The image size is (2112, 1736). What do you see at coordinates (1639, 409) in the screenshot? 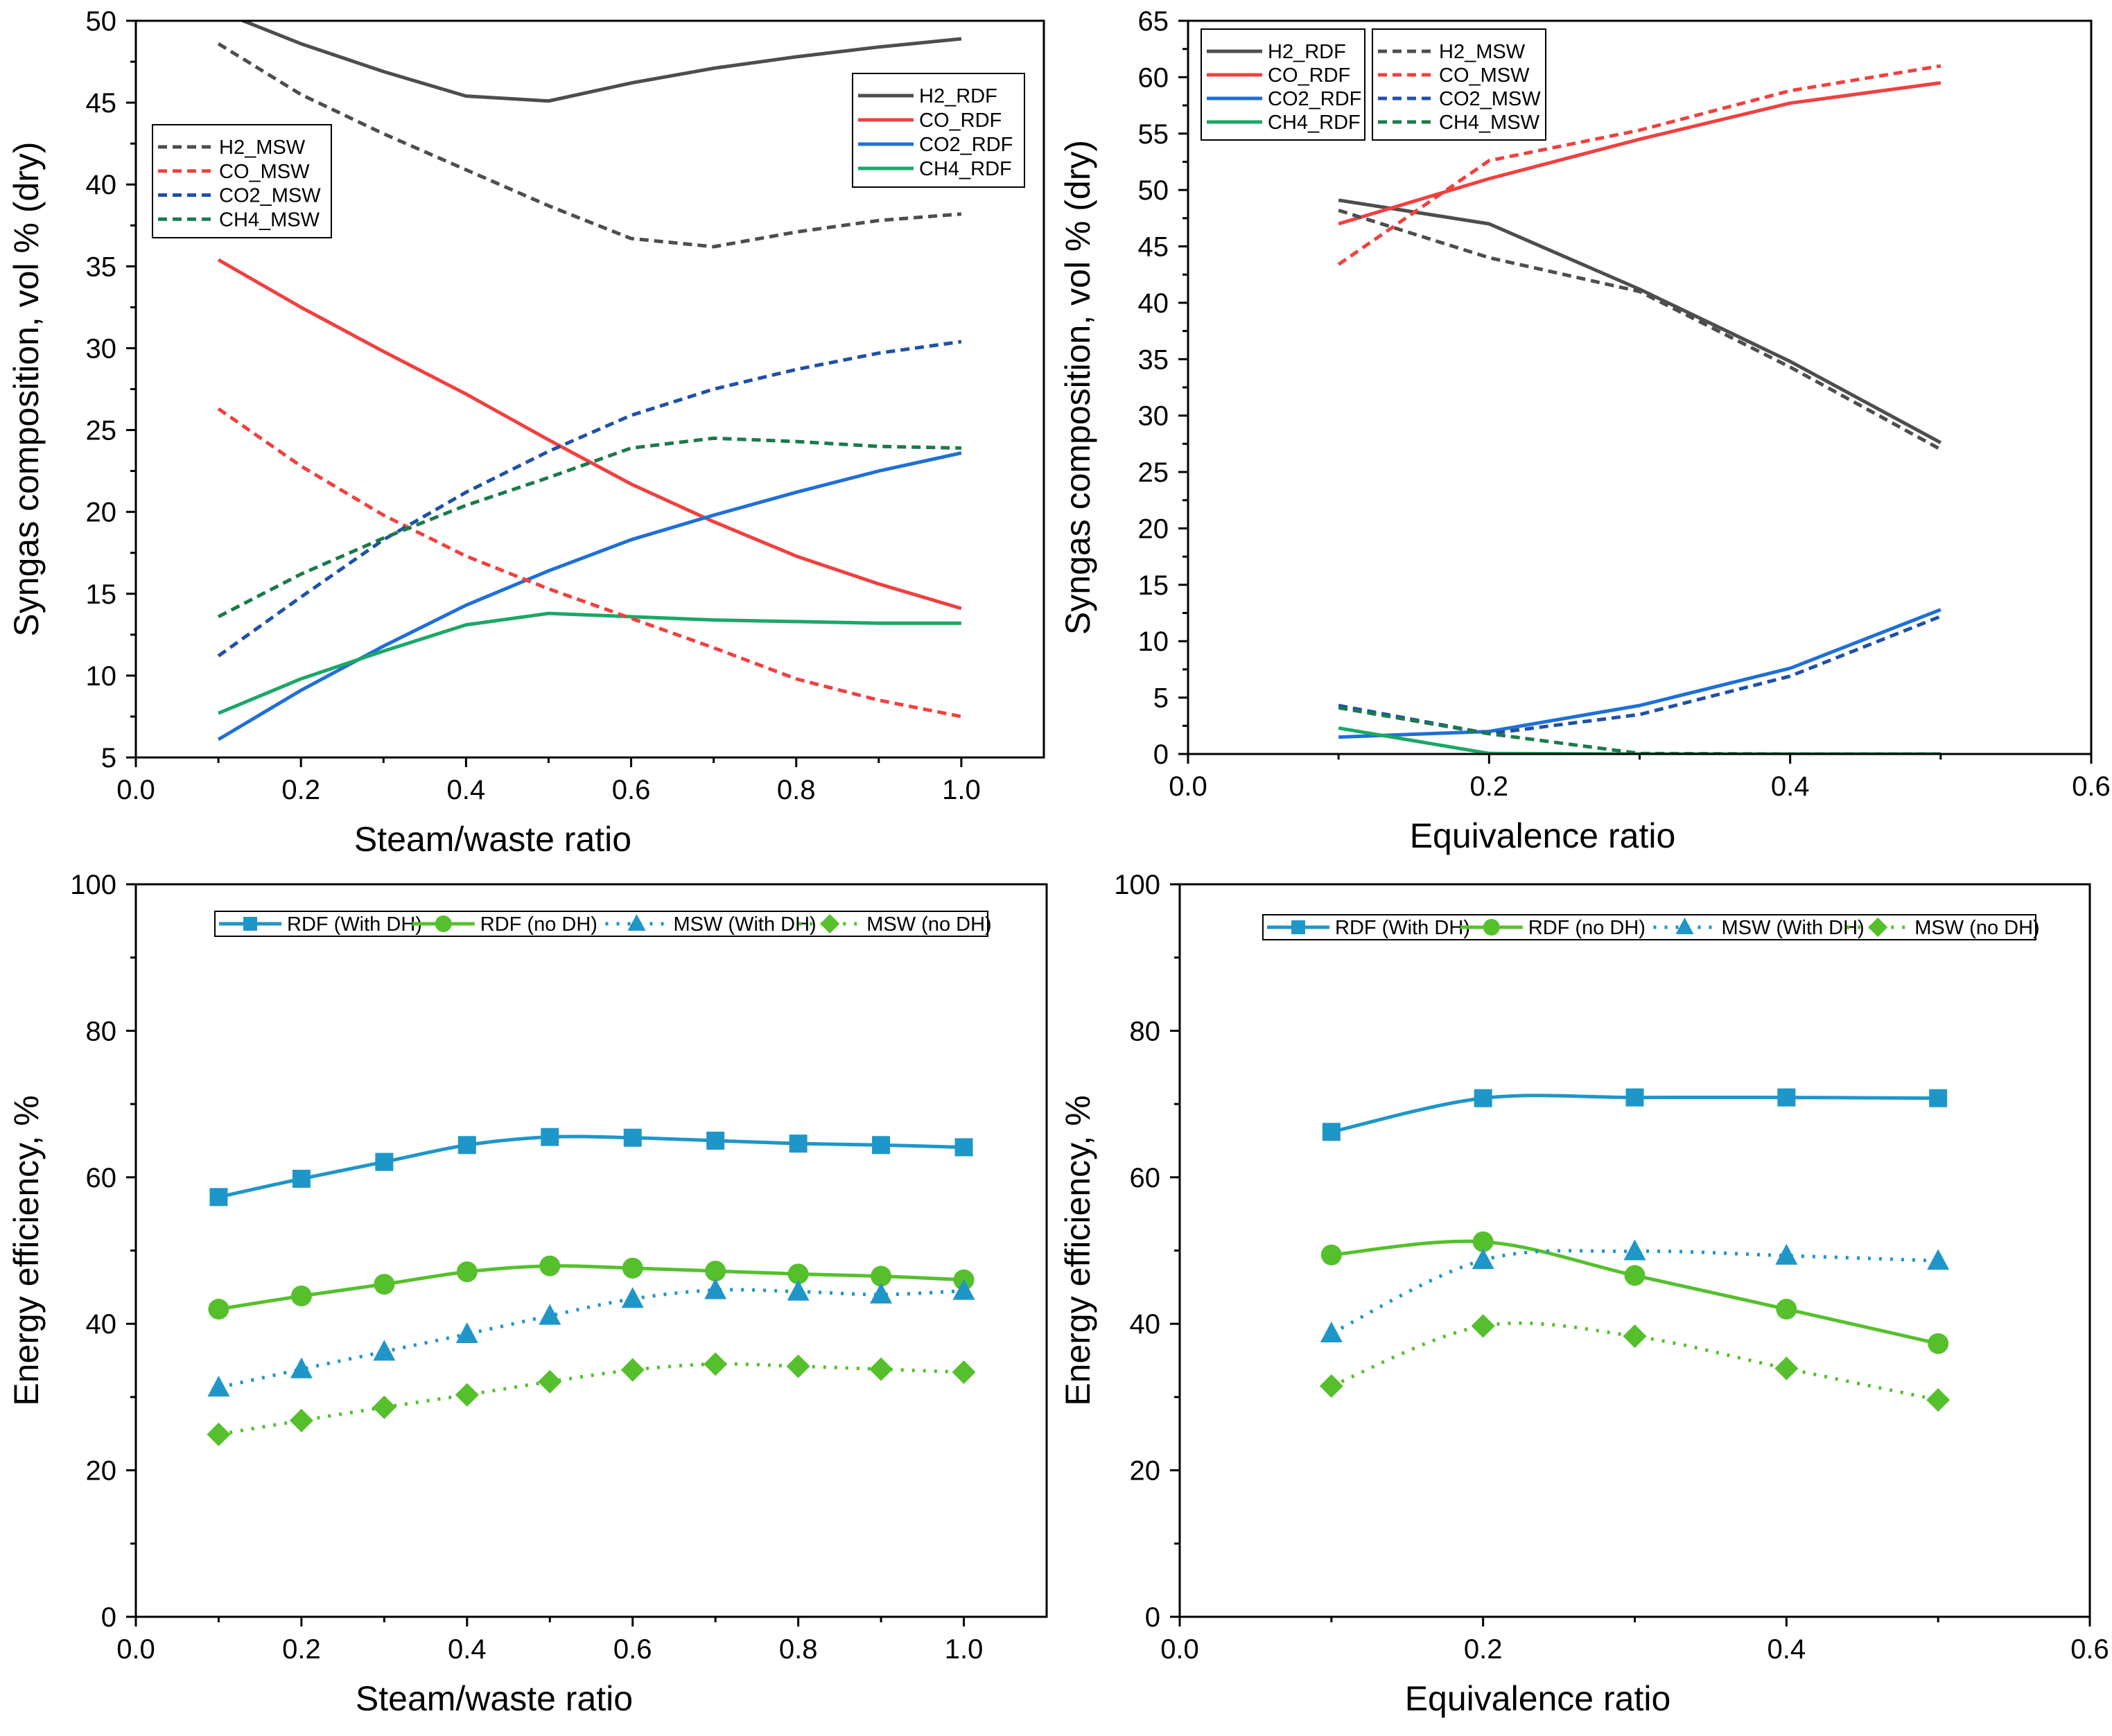
I see `chart-b-series` at bounding box center [1639, 409].